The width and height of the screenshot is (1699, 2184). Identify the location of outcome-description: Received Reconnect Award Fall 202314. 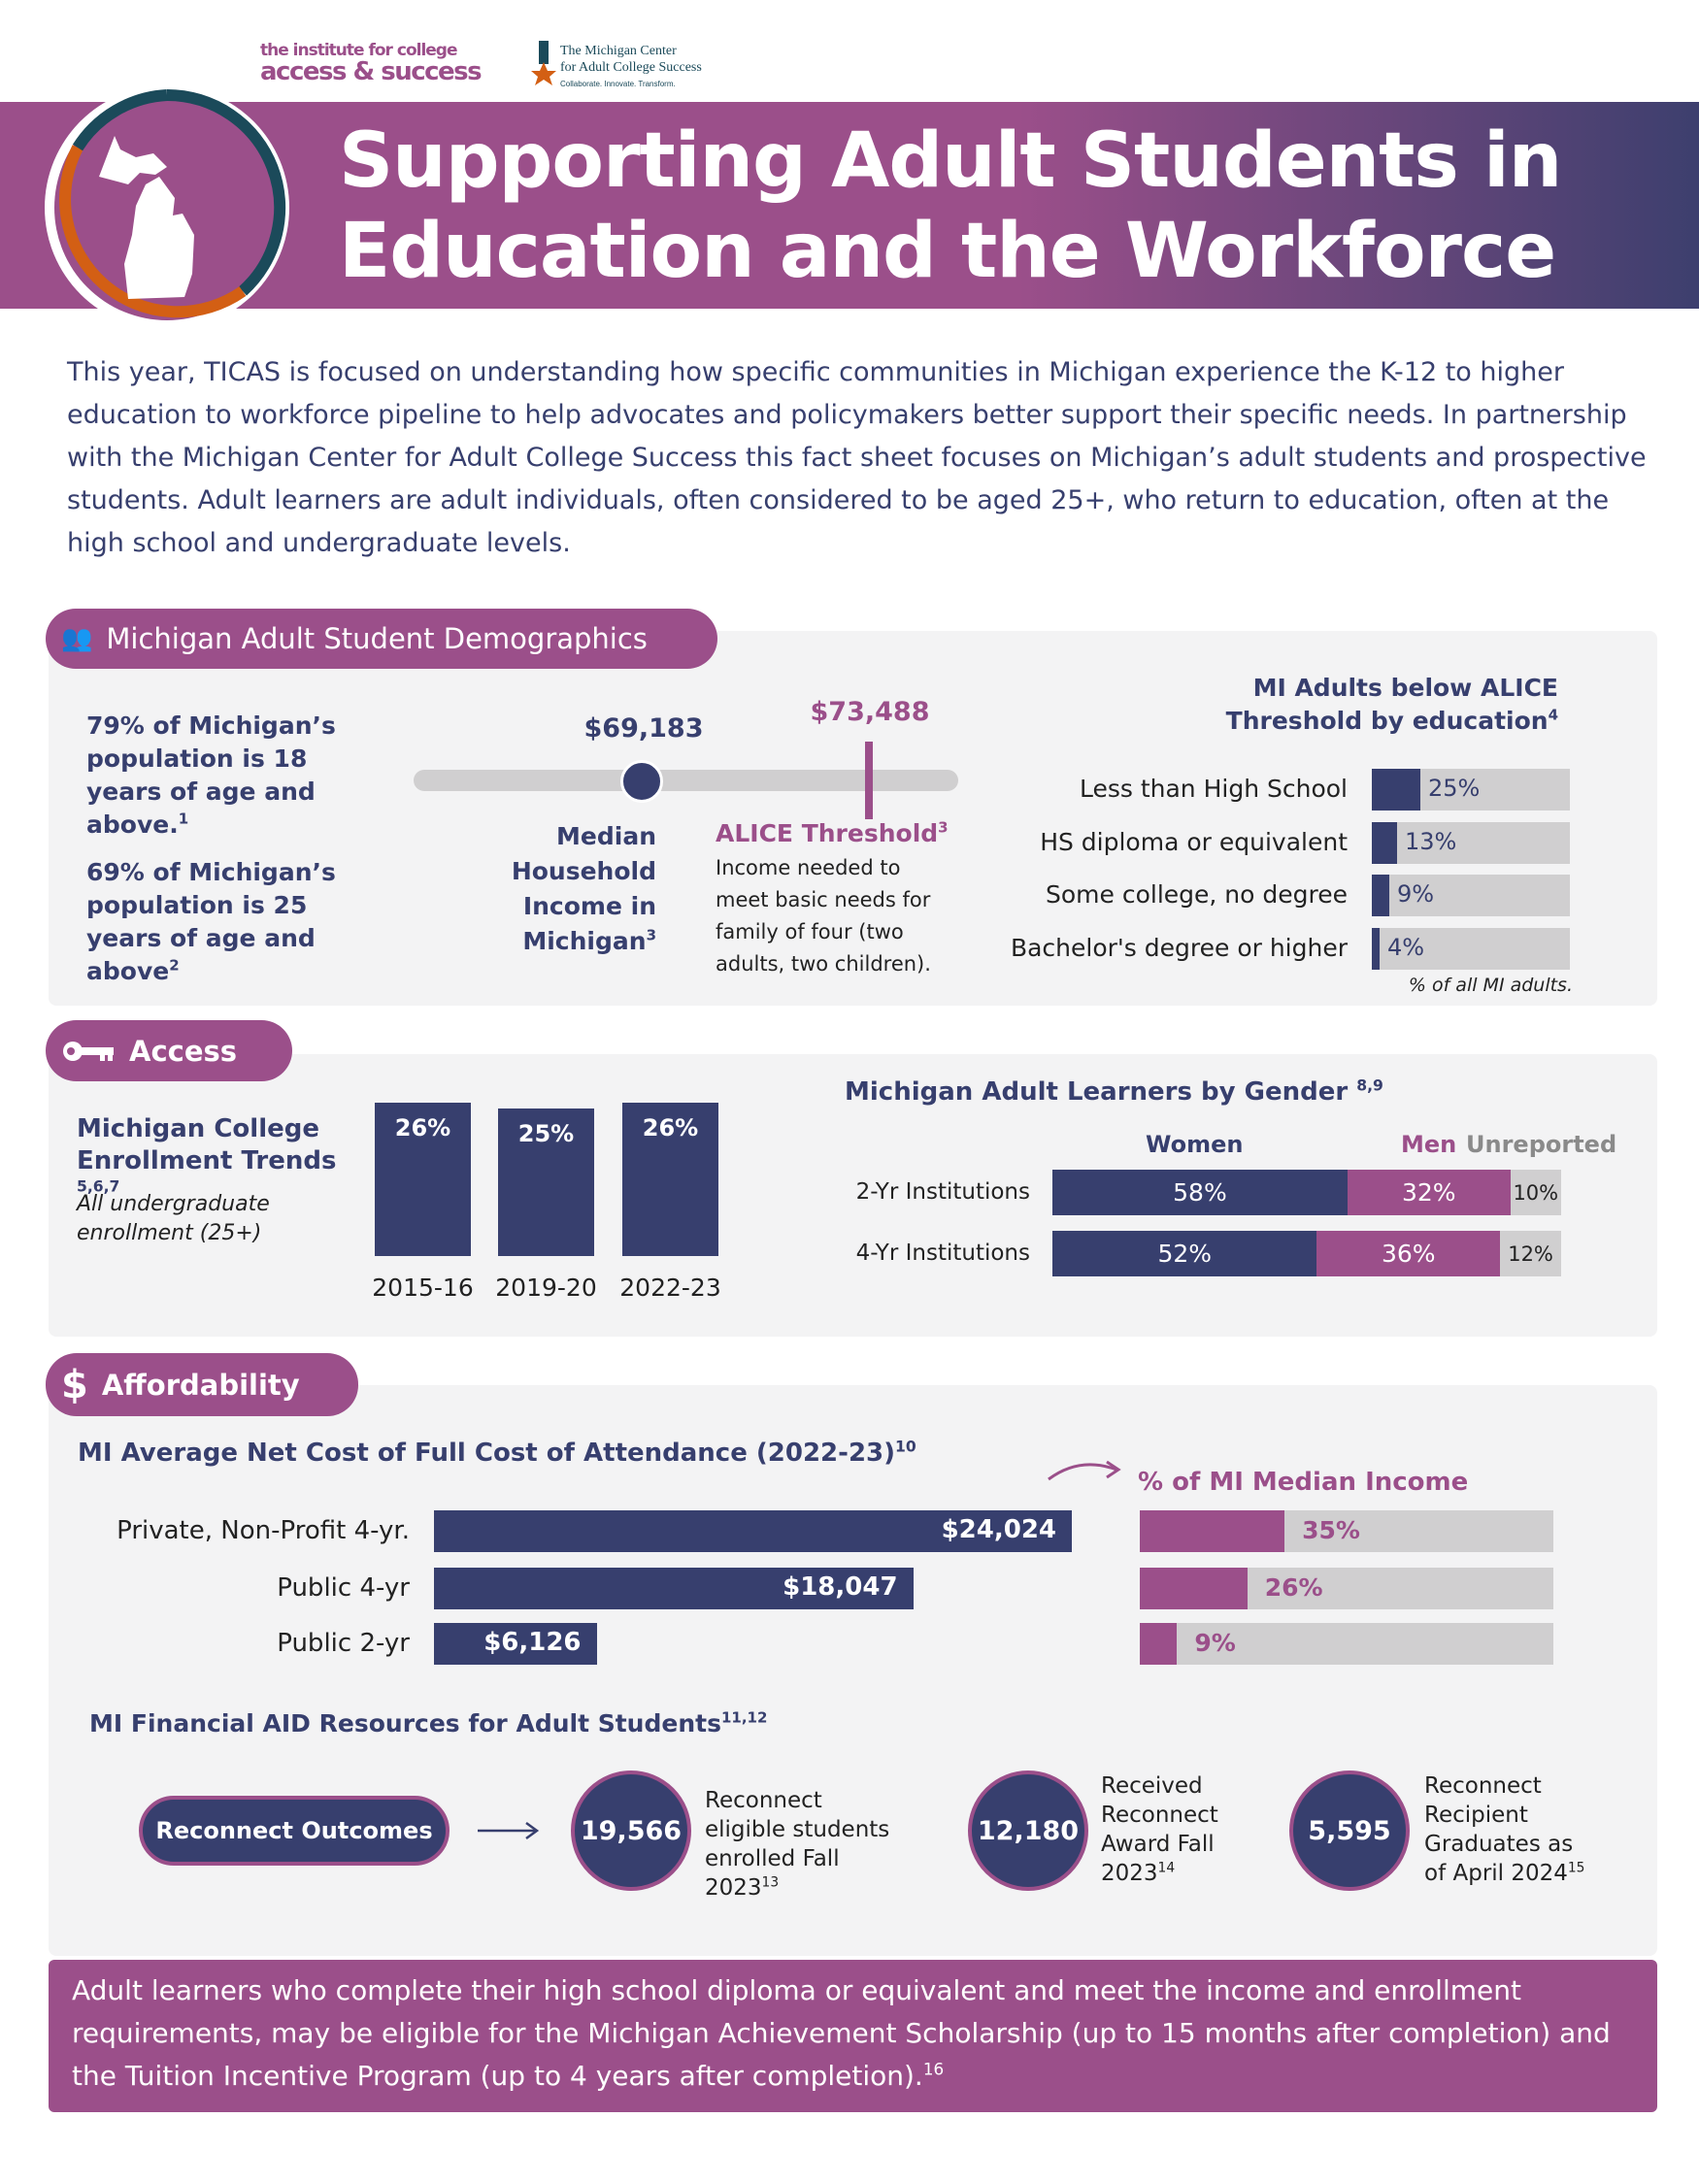
(1183, 1829).